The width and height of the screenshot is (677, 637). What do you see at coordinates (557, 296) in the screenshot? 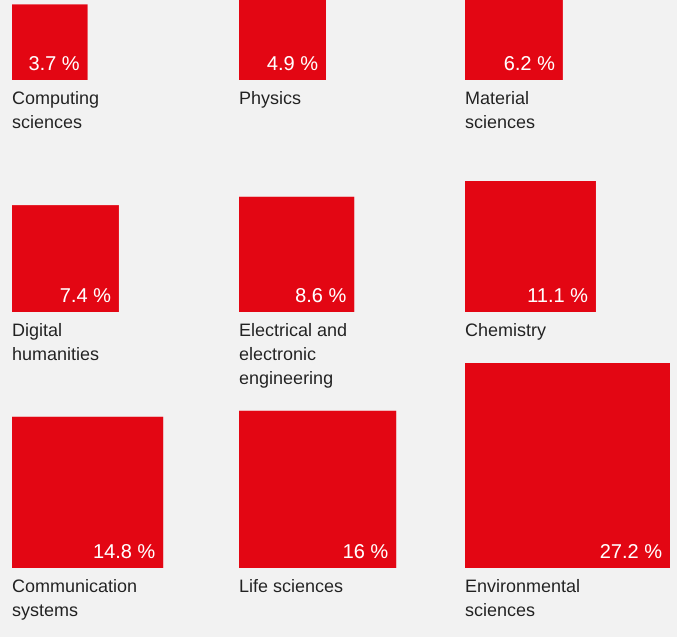
I see `data-label: 11.1 %` at bounding box center [557, 296].